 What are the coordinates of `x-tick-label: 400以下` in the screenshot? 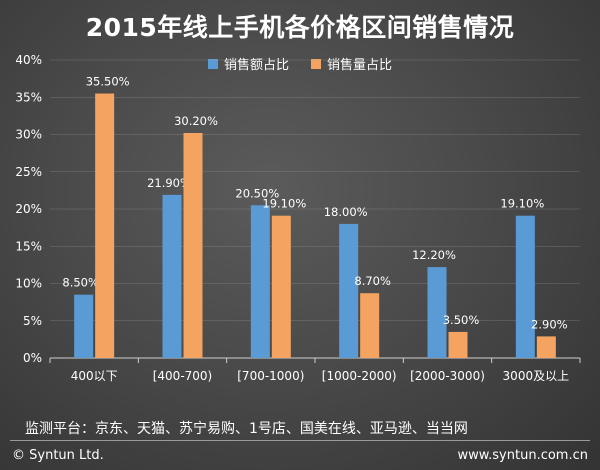 It's located at (94, 376).